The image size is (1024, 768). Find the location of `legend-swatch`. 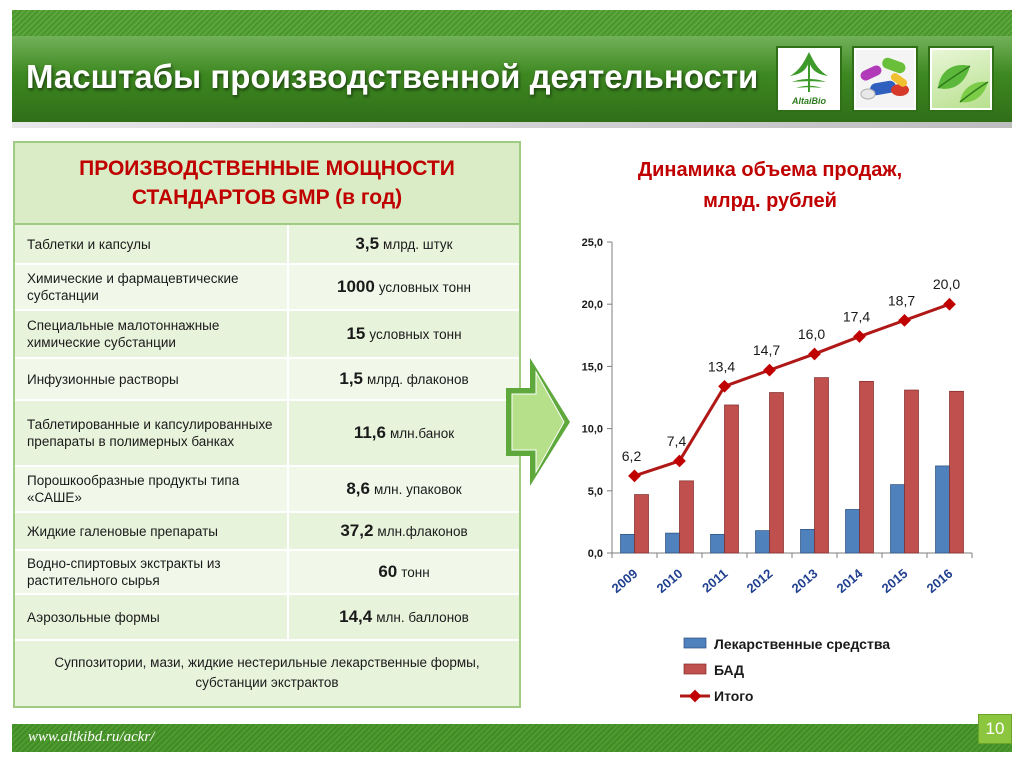

legend-swatch is located at coordinates (695, 643).